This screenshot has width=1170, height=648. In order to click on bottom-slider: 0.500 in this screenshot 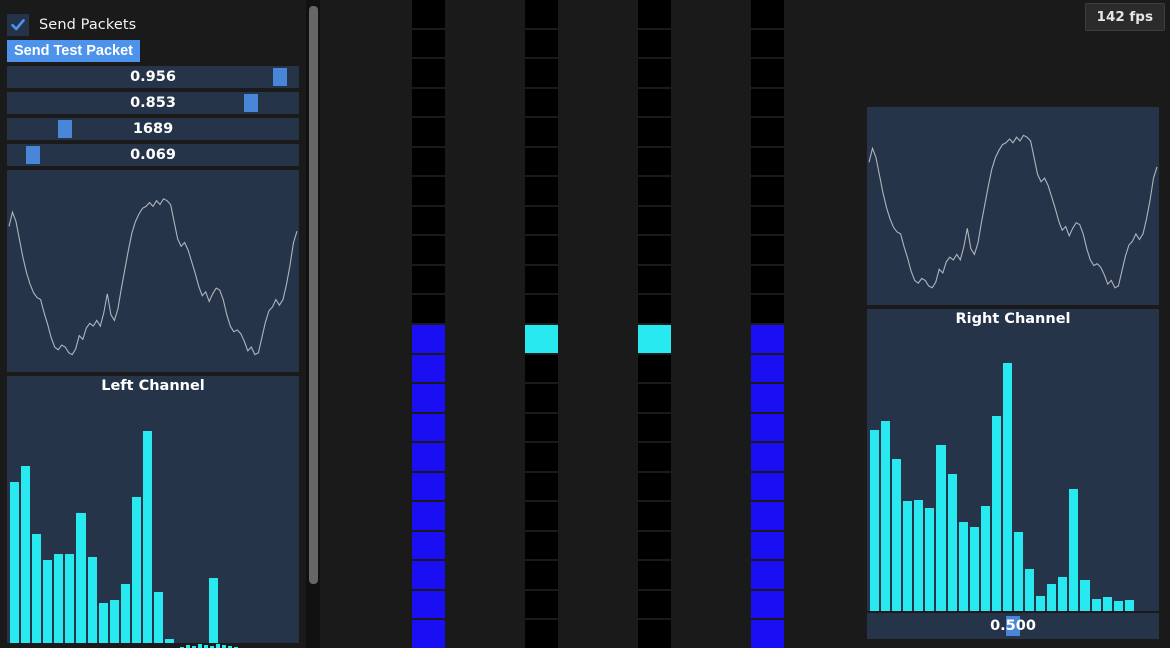, I will do `click(1013, 626)`.